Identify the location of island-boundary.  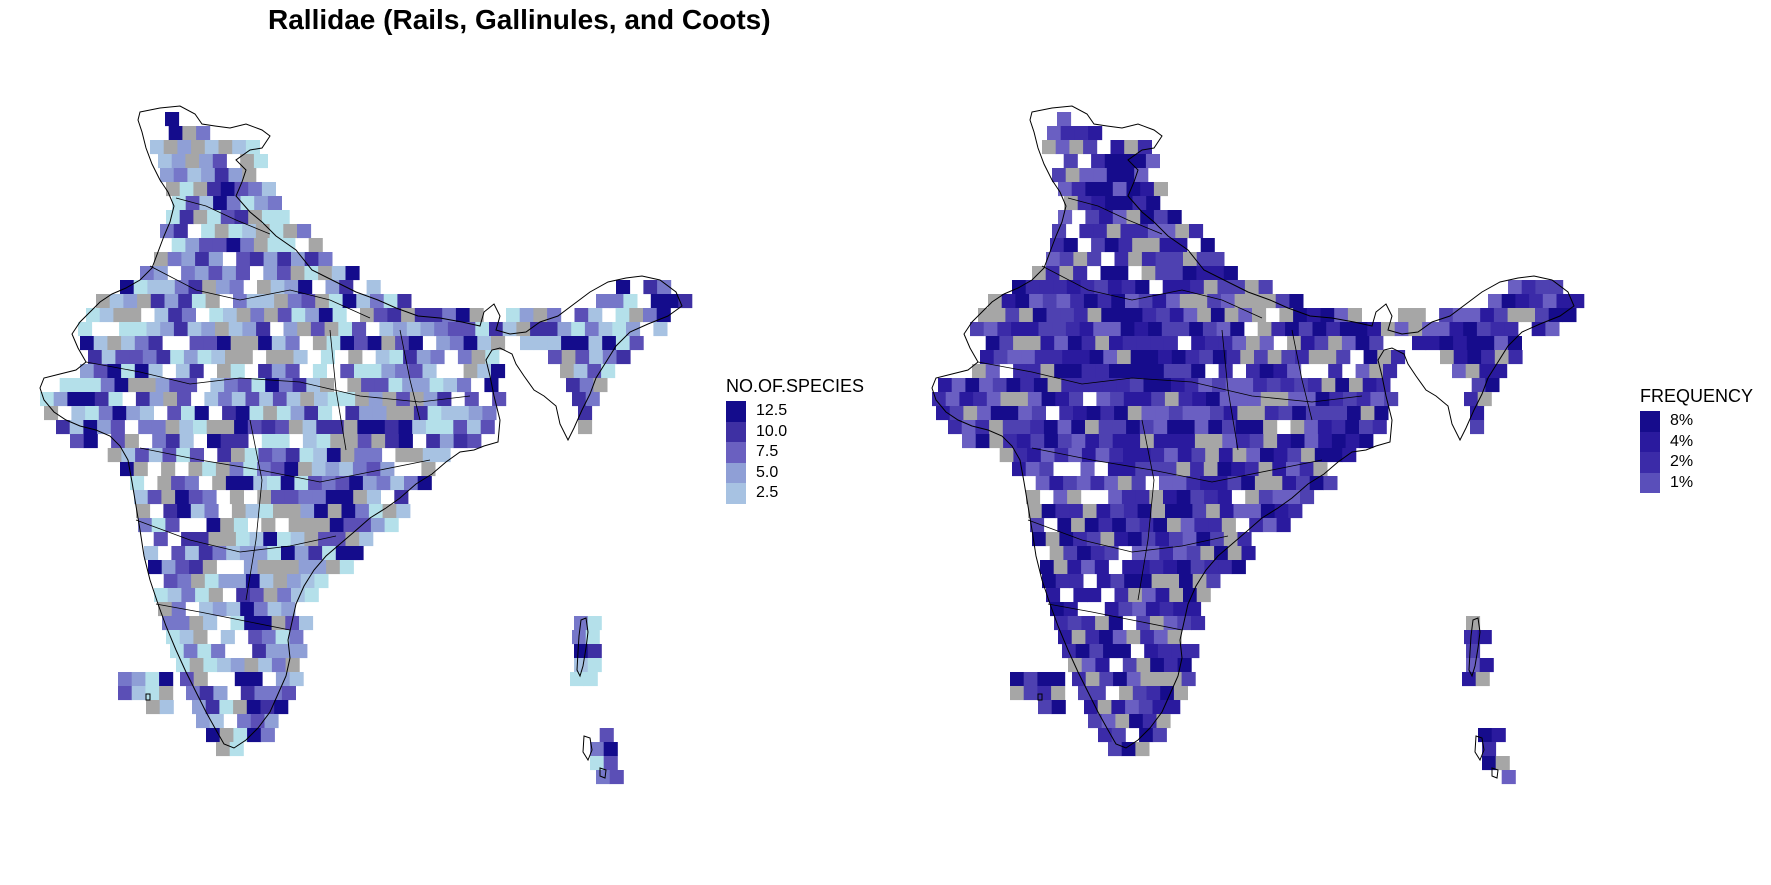
(148, 697).